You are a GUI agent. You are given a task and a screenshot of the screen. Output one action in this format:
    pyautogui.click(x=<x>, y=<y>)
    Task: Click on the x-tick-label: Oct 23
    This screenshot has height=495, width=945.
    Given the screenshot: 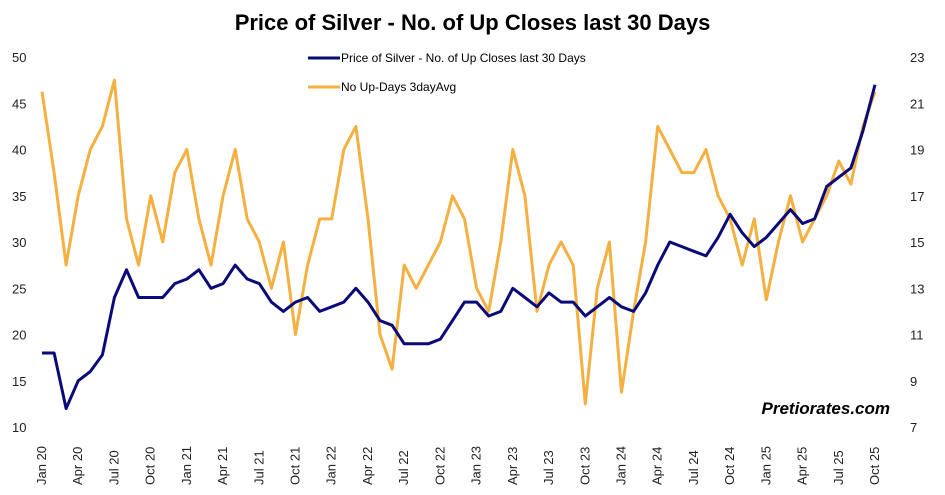 What is the action you would take?
    pyautogui.click(x=584, y=466)
    